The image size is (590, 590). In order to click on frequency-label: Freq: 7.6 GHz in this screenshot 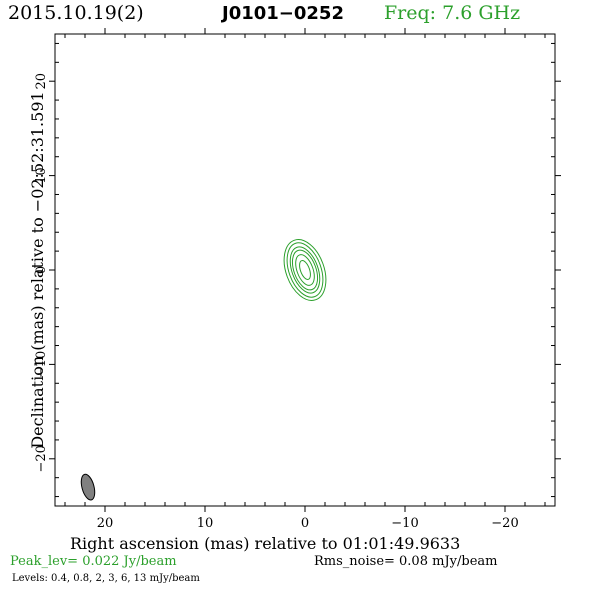, I will do `click(452, 13)`.